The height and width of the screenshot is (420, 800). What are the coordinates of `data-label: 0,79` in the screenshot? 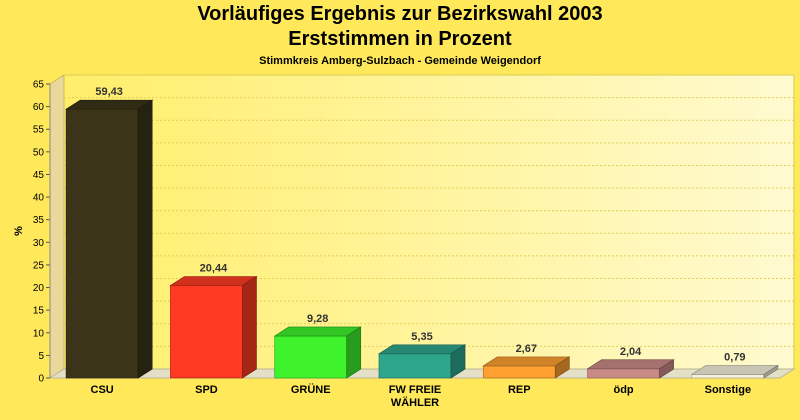 It's located at (734, 357).